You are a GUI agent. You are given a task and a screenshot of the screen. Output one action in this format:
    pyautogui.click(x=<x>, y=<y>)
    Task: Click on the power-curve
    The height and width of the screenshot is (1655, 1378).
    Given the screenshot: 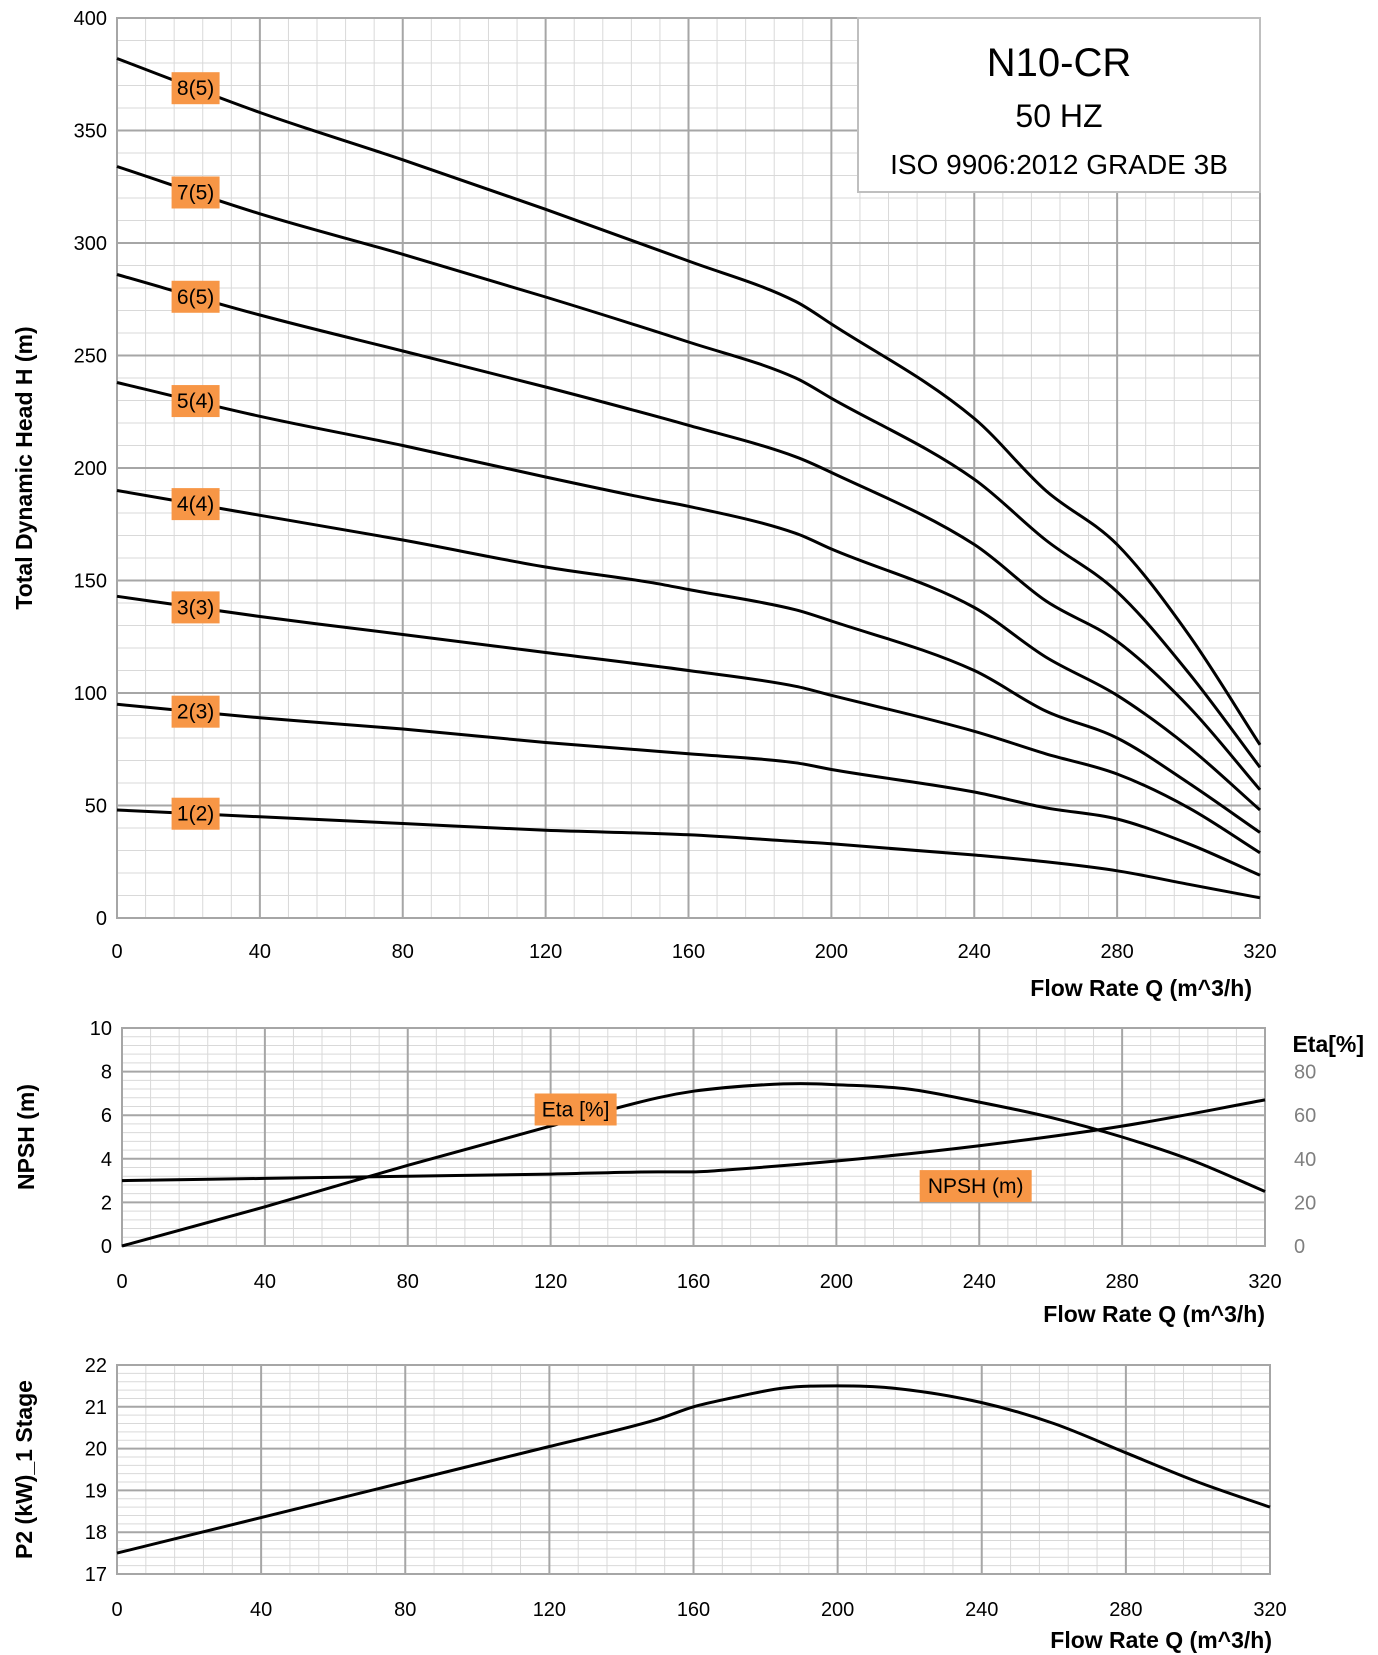 What is the action you would take?
    pyautogui.click(x=693, y=1469)
    